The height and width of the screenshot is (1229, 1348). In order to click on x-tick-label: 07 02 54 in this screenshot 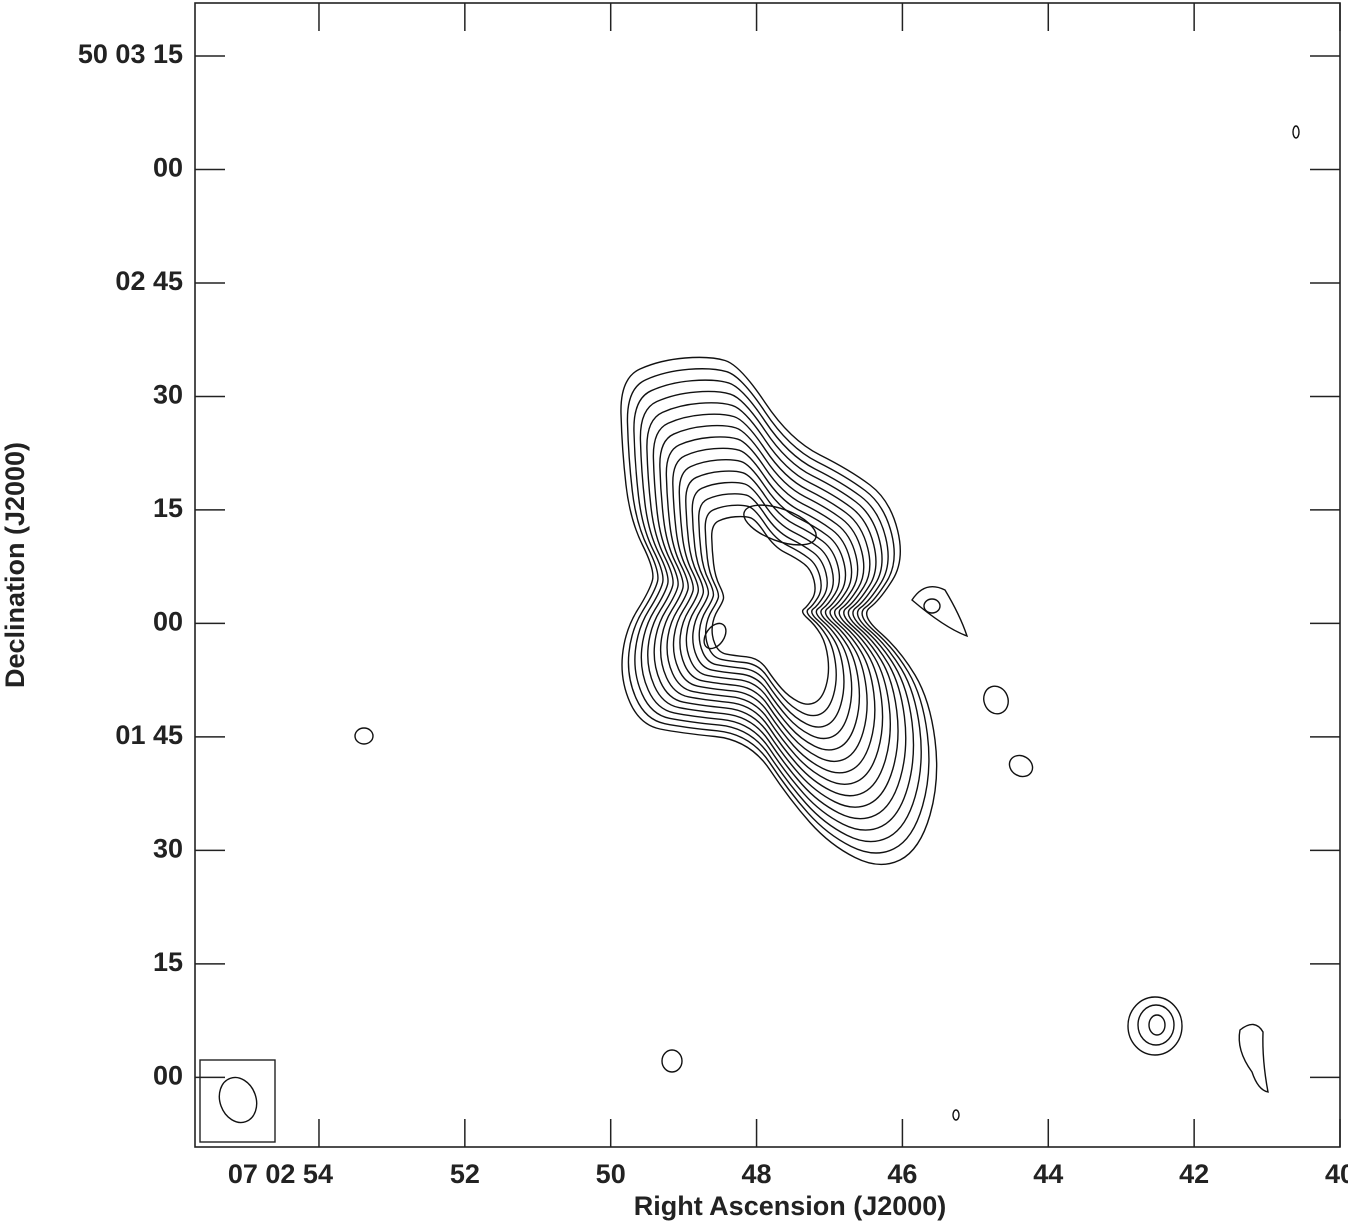, I will do `click(280, 1174)`.